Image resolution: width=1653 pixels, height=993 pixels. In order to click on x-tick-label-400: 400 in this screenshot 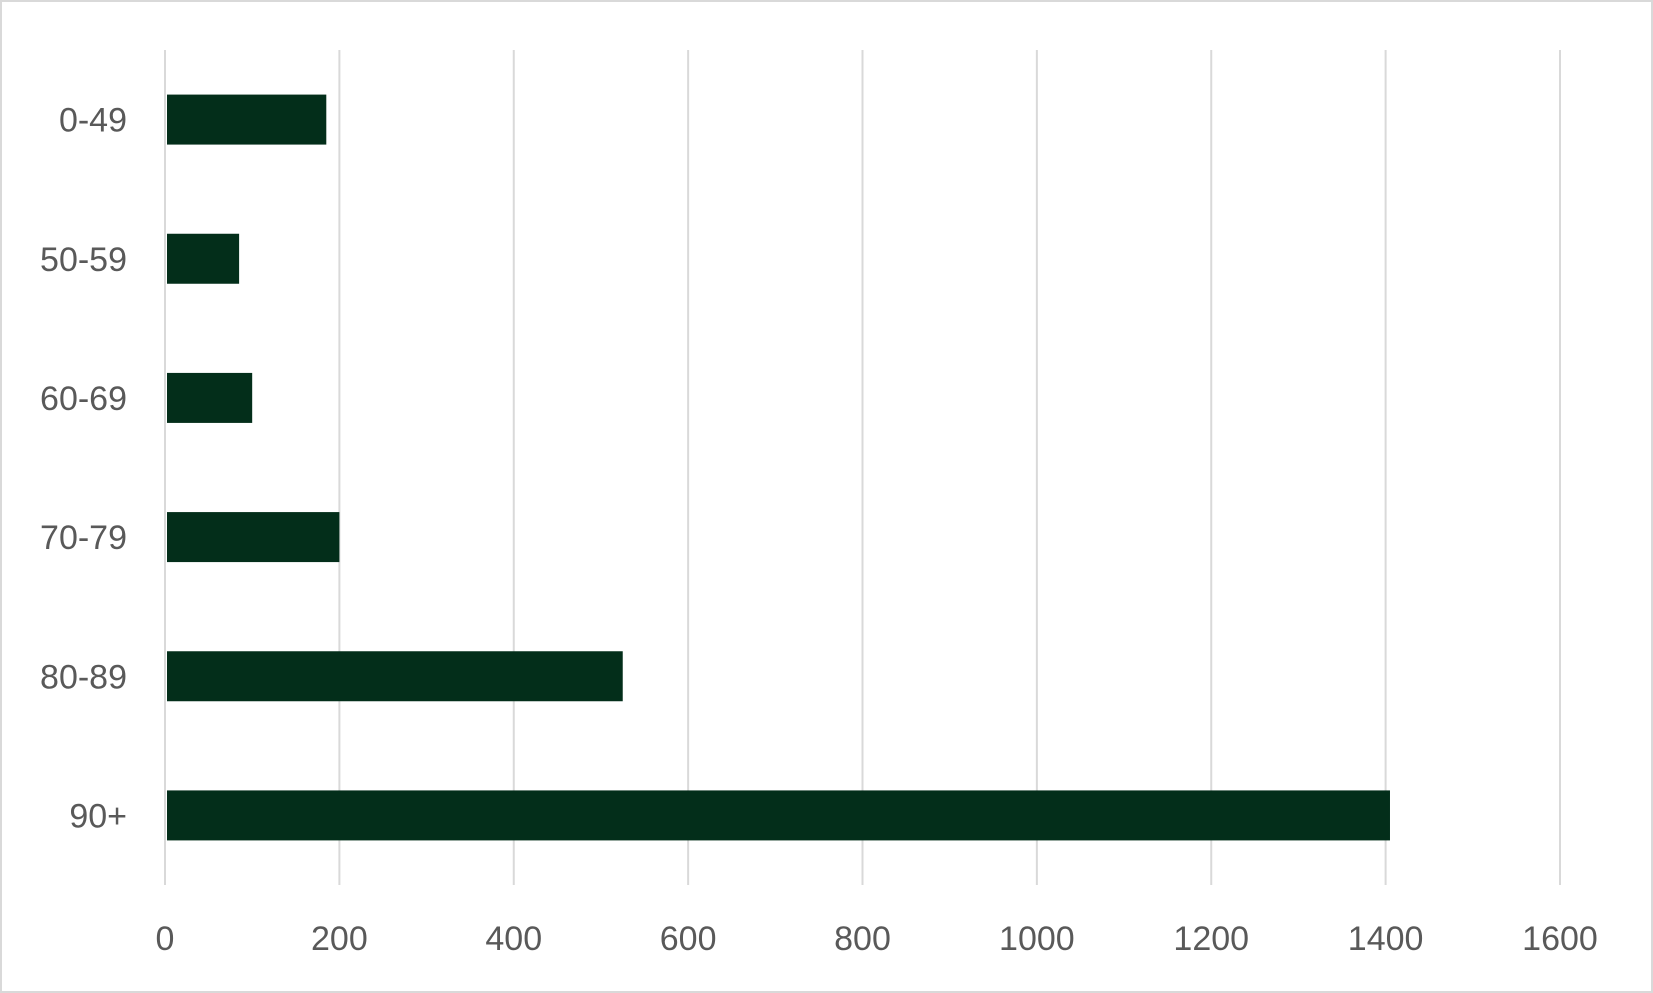, I will do `click(513, 939)`.